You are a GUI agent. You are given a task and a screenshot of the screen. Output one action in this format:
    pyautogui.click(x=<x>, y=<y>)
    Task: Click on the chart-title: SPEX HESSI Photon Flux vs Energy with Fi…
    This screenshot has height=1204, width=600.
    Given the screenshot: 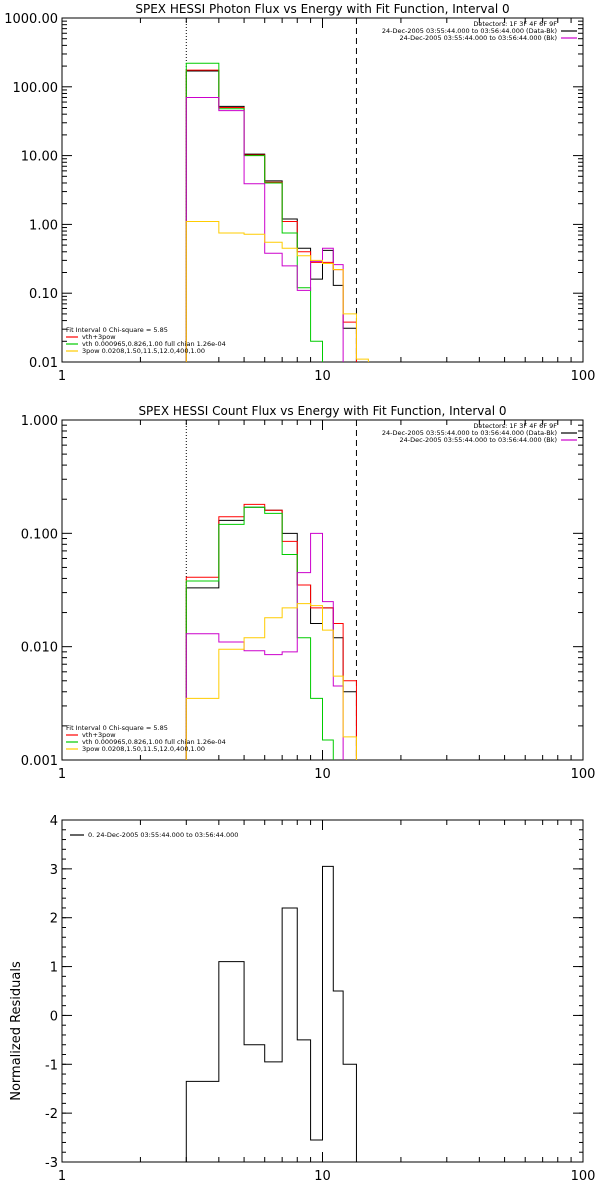 What is the action you would take?
    pyautogui.click(x=322, y=9)
    